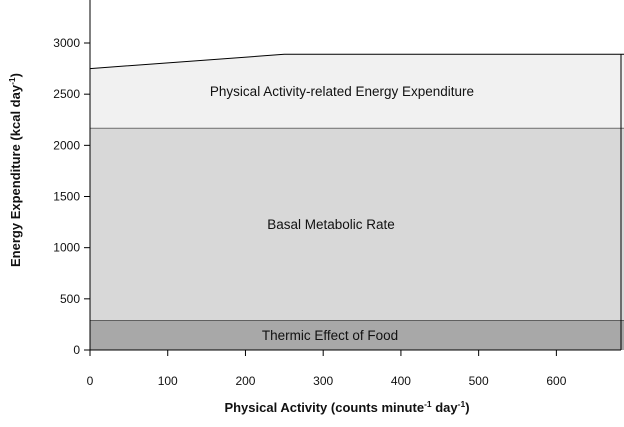 This screenshot has width=624, height=427. What do you see at coordinates (66, 197) in the screenshot?
I see `y-tick-label: 1500` at bounding box center [66, 197].